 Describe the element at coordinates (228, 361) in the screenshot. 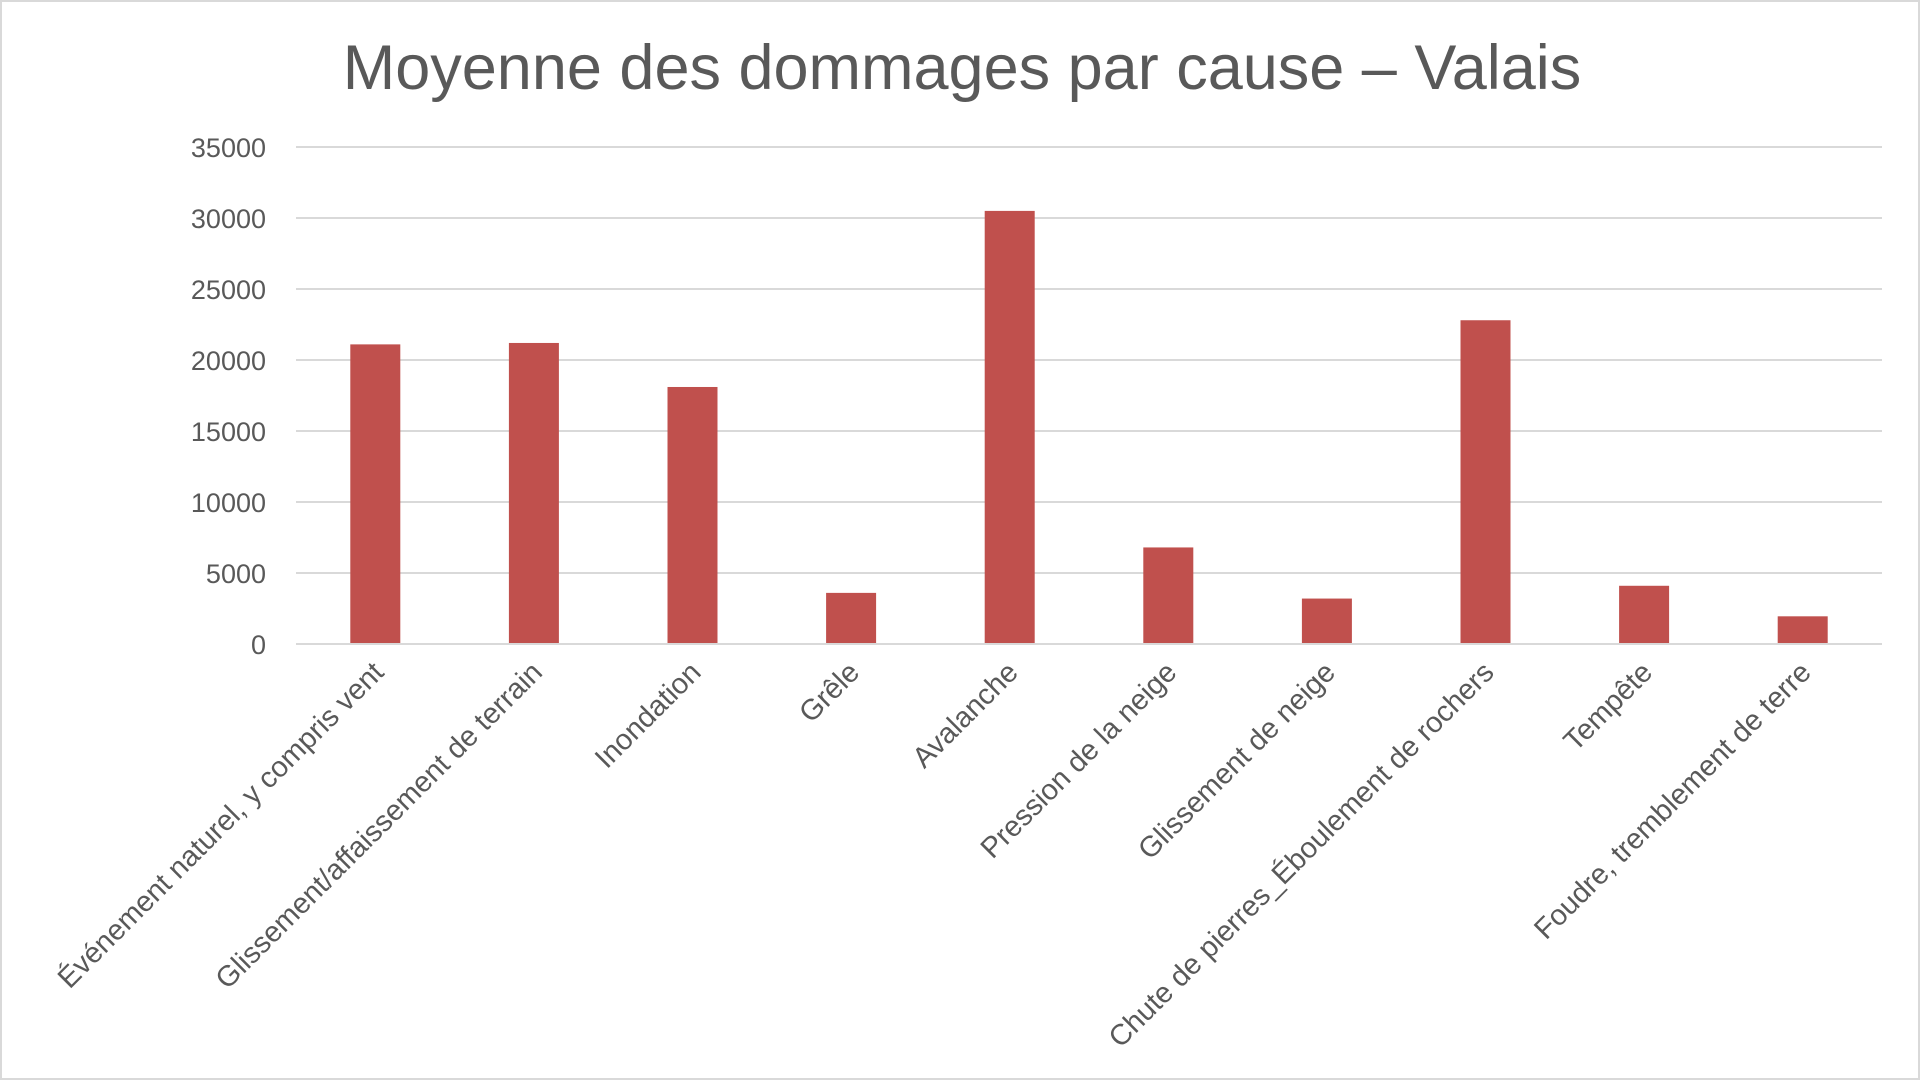

I see `y-tick-label: 20000` at that location.